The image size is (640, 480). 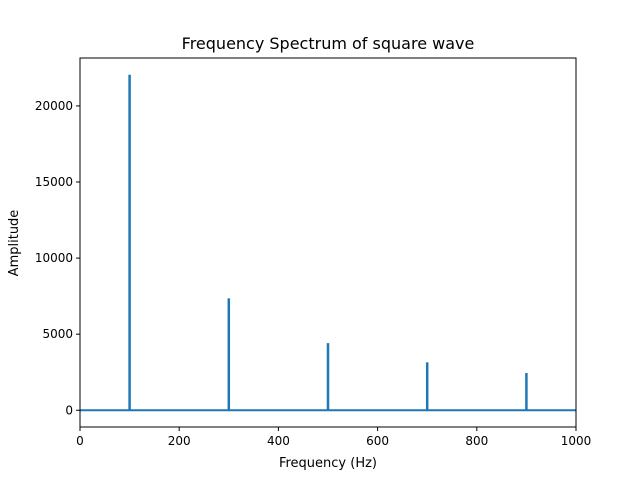 I want to click on x-tick-label-800: 800, so click(x=476, y=441).